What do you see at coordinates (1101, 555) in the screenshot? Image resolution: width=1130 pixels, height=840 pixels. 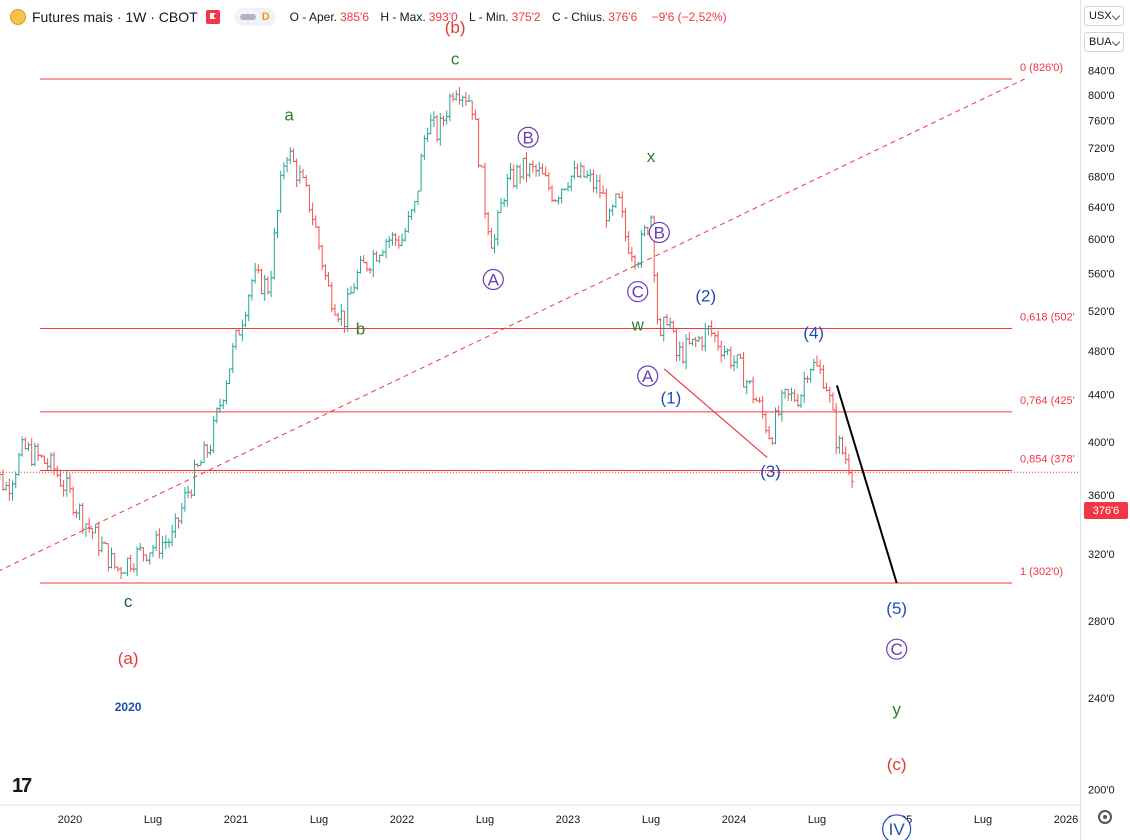 I see `y-tick-label: 320'0` at bounding box center [1101, 555].